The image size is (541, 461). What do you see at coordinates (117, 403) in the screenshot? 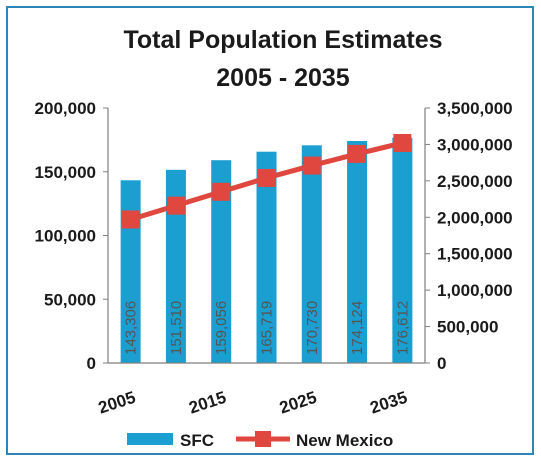
I see `x-tick-label: 2005` at bounding box center [117, 403].